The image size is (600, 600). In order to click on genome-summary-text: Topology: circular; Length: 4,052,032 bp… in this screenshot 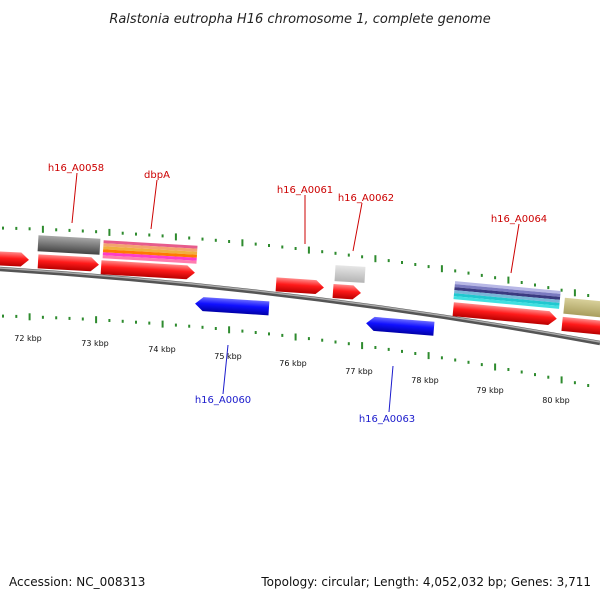, I will do `click(425, 582)`.